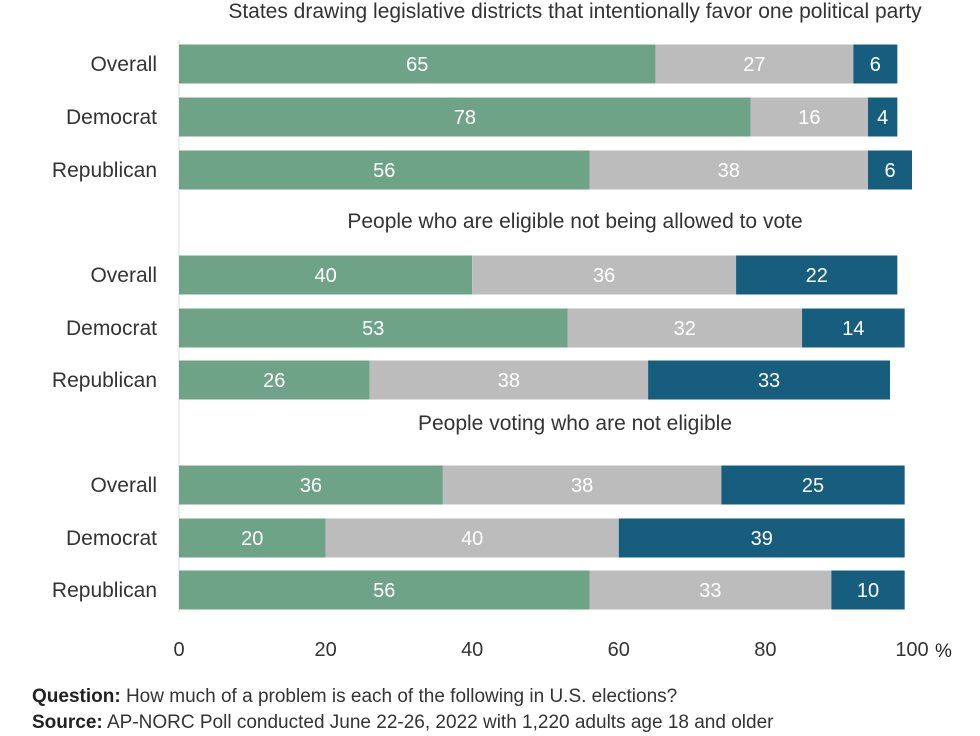 This screenshot has width=980, height=736. What do you see at coordinates (765, 650) in the screenshot?
I see `x-tick-label: 80` at bounding box center [765, 650].